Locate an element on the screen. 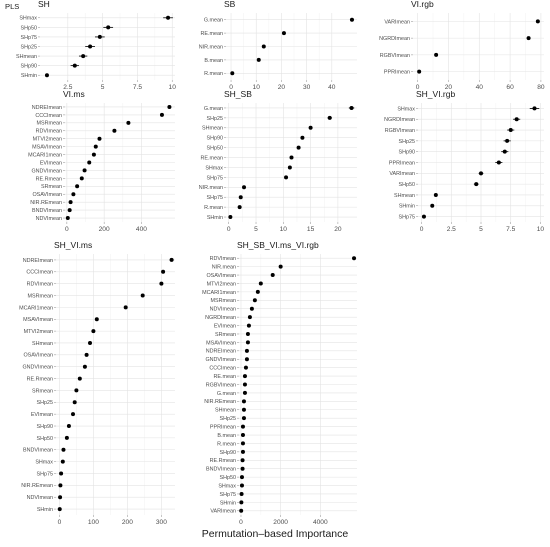 This screenshot has height=547, width=550. x-tick-label: 30 is located at coordinates (307, 87).